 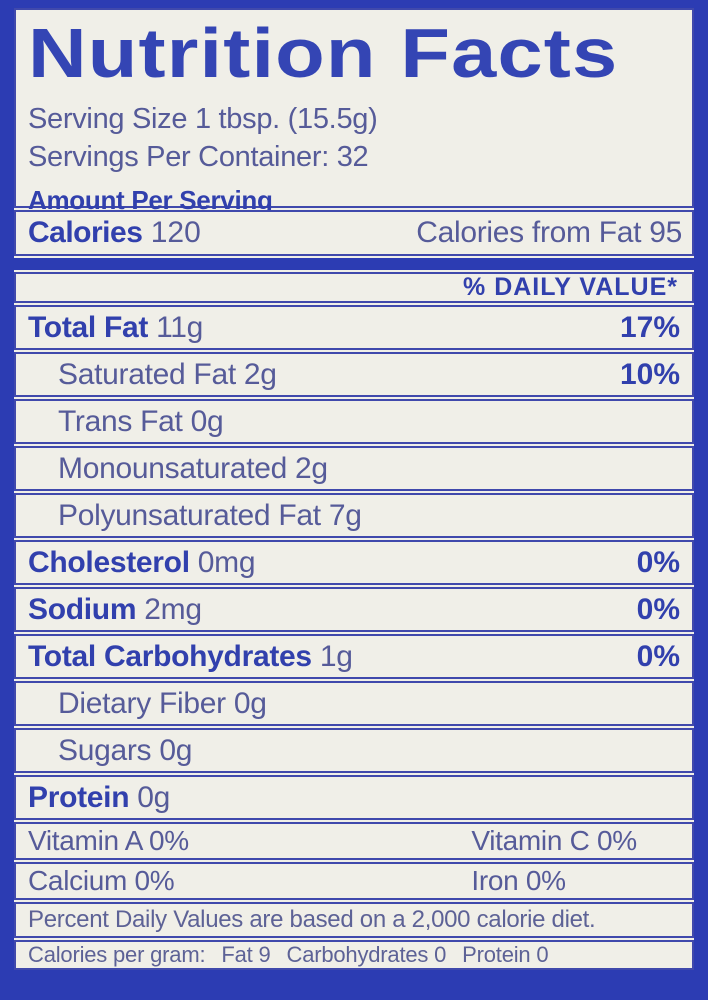 I want to click on nutrient-row-total-fat: Total Fat 11g 17%, so click(x=354, y=327).